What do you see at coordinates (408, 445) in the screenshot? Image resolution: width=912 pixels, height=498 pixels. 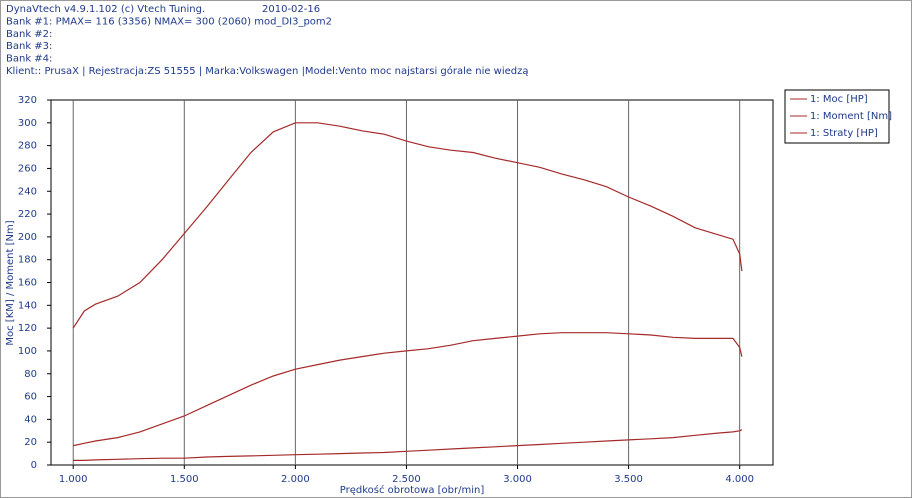 I see `series-line` at bounding box center [408, 445].